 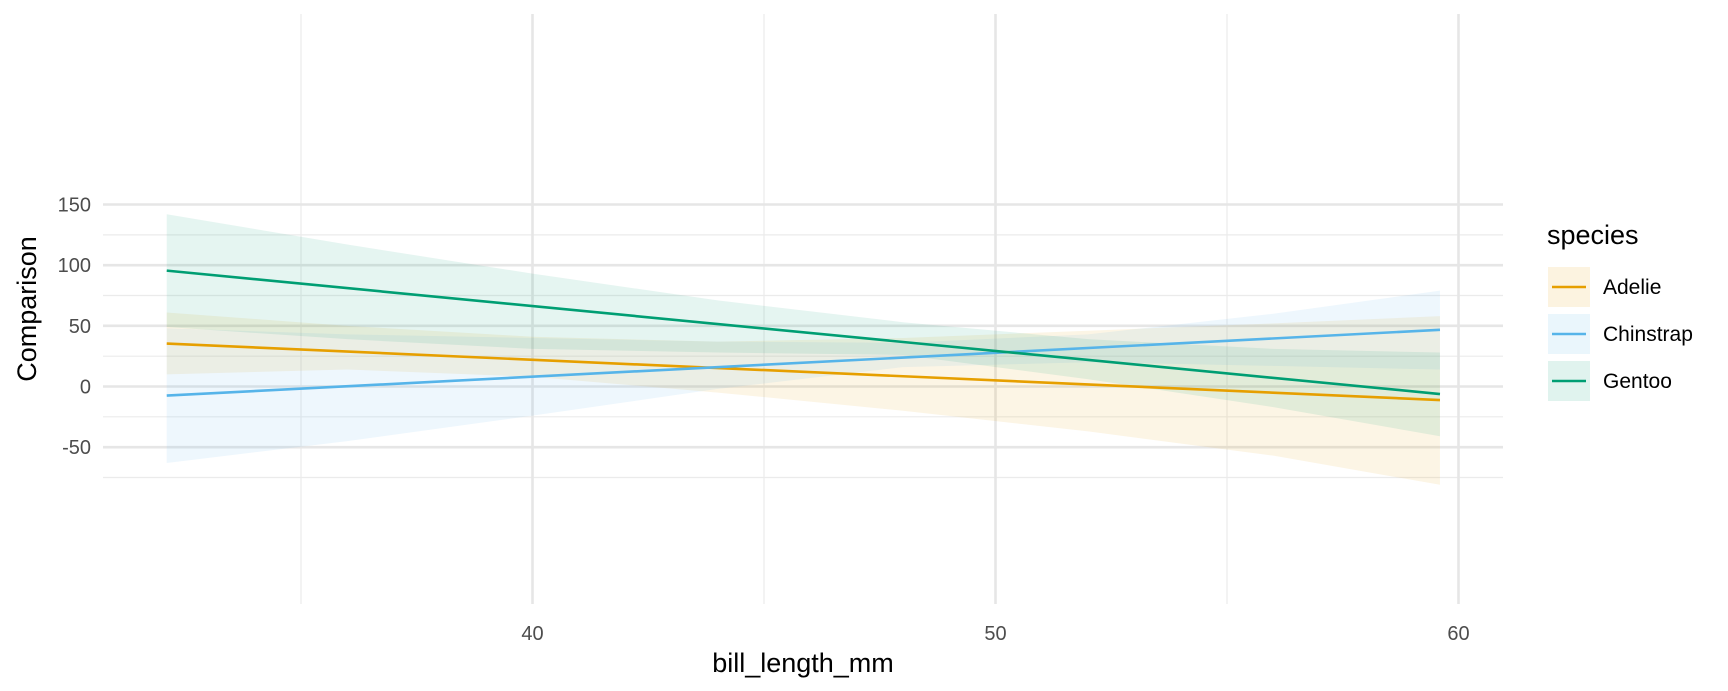 I want to click on legend-label-adelie: Adelie, so click(x=1632, y=287).